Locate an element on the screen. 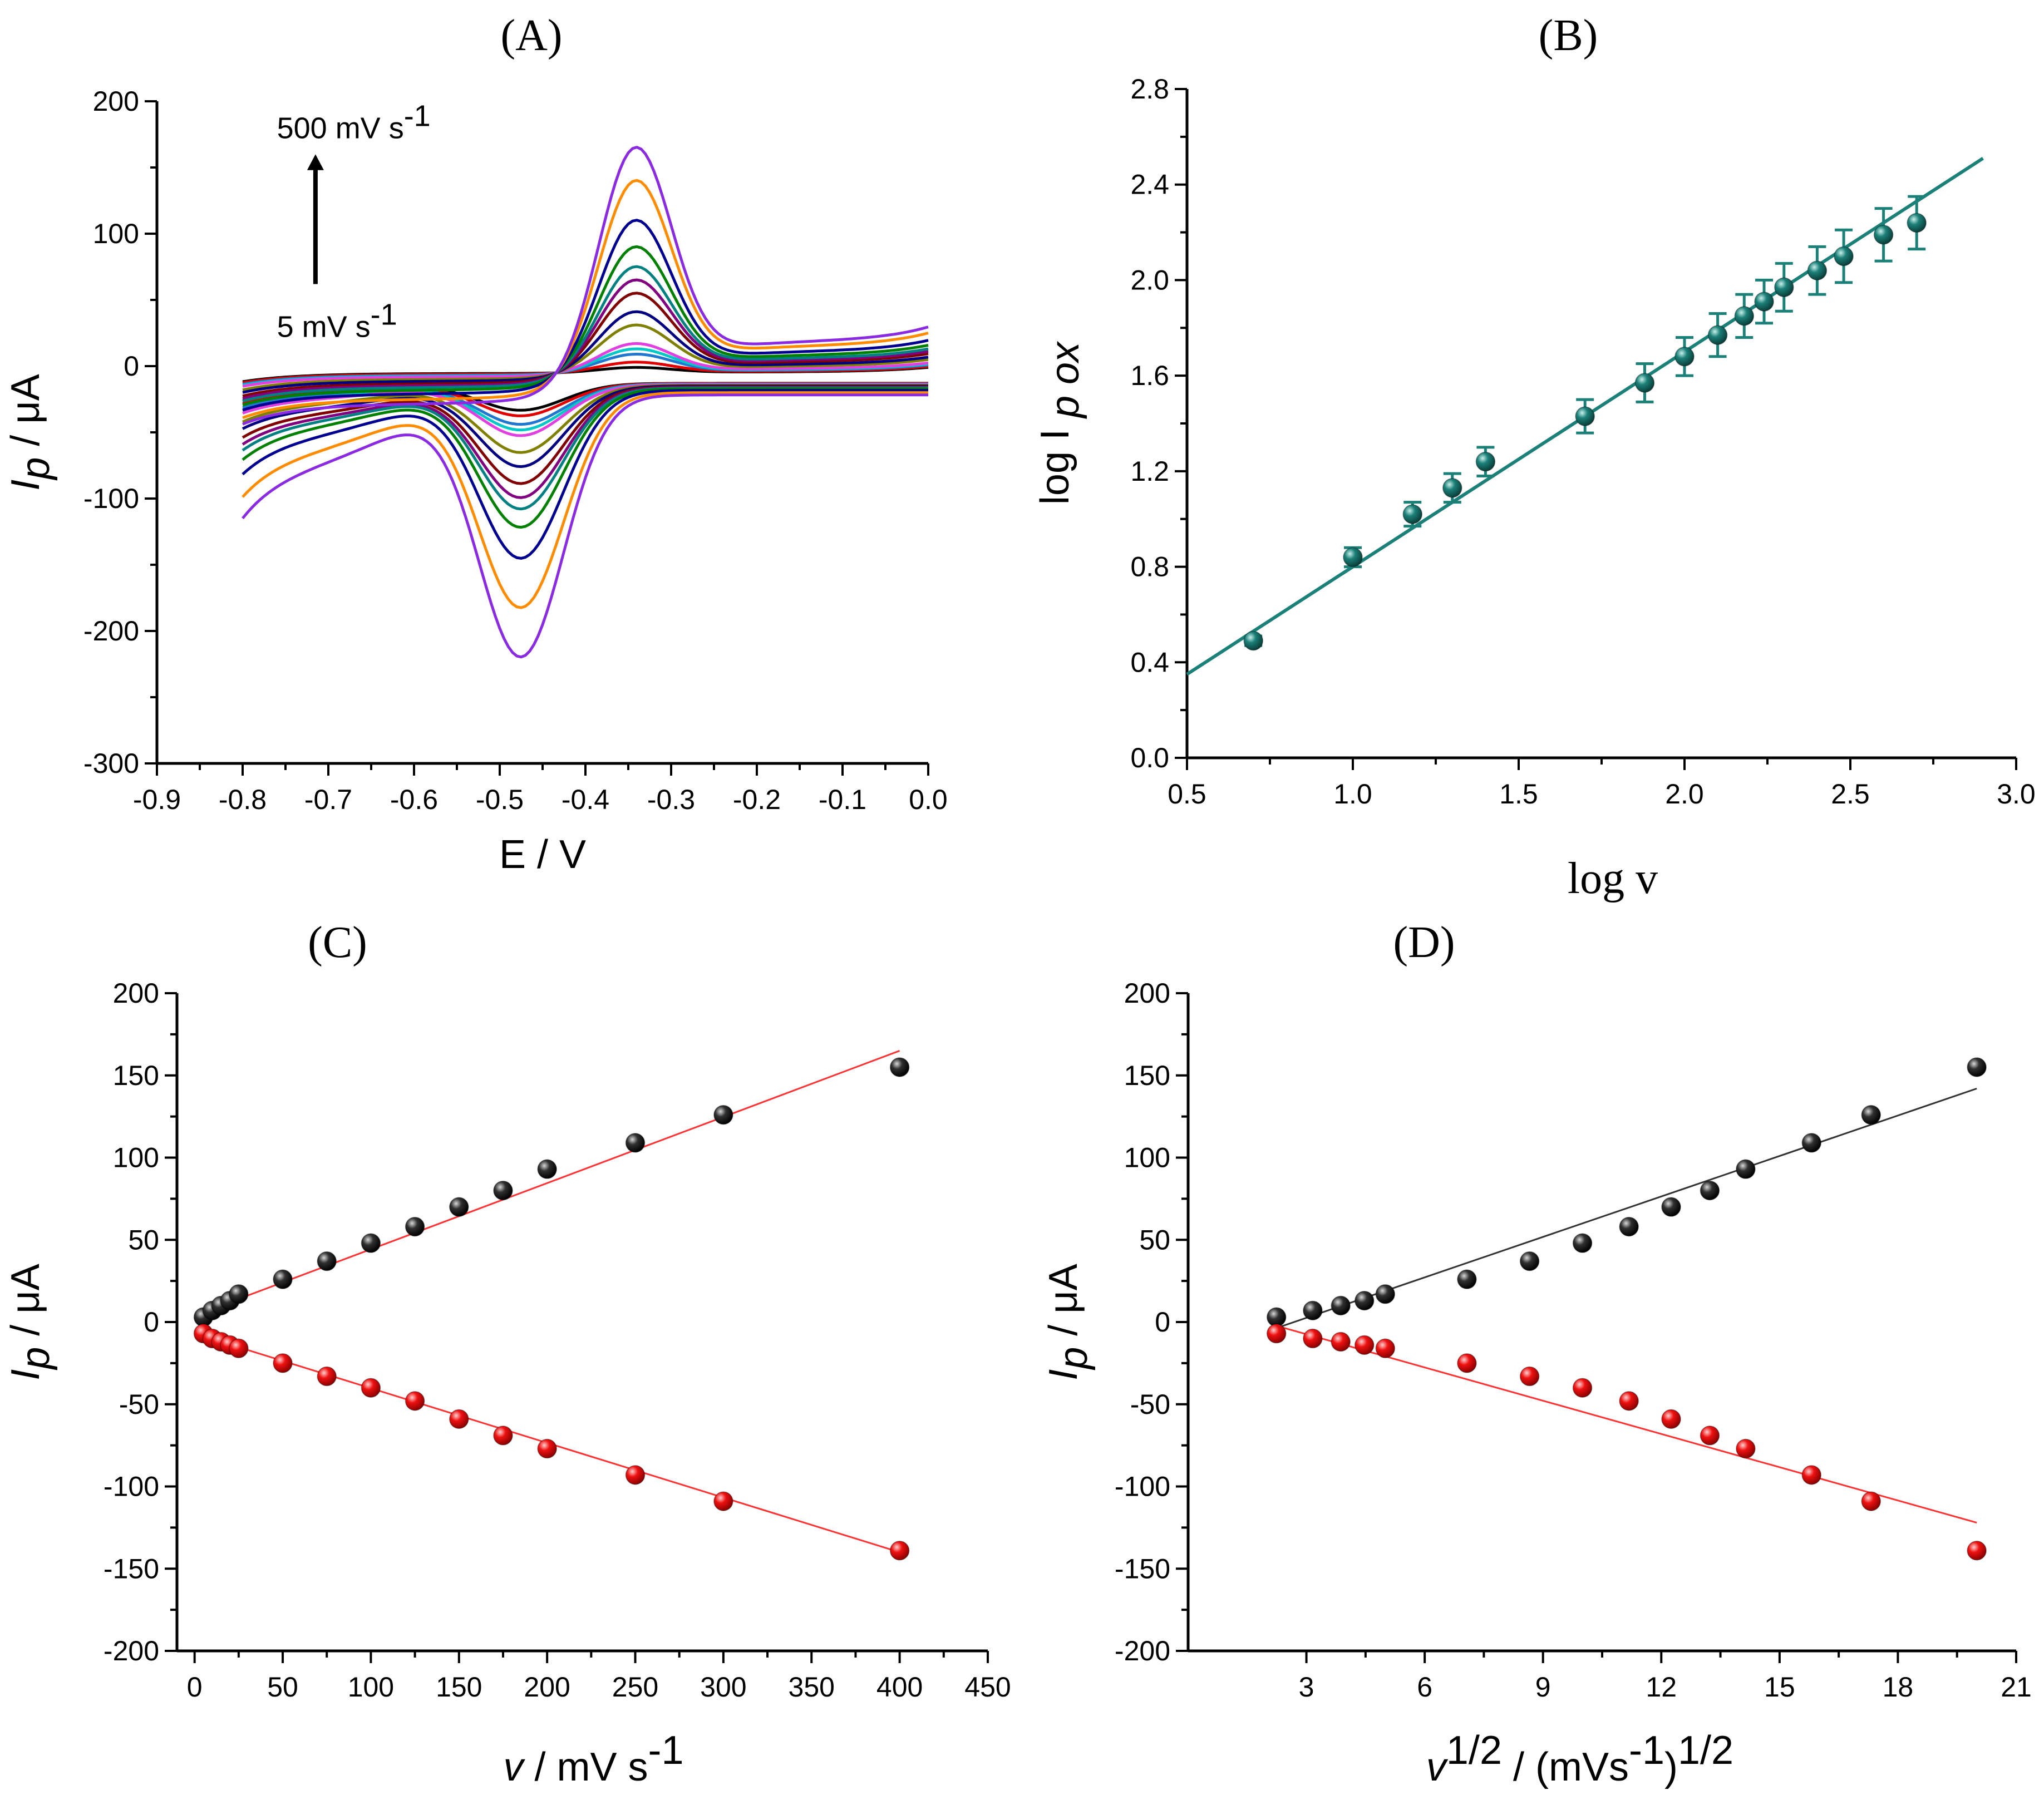  annotation-5-text: 5 mV s is located at coordinates (324, 327).